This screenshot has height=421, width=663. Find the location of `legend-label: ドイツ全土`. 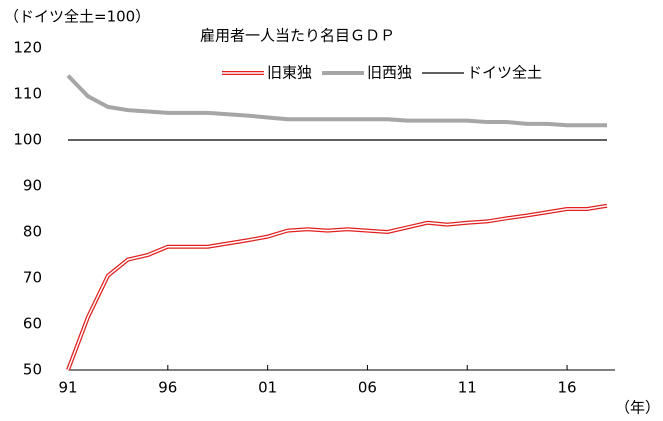

legend-label: ドイツ全土 is located at coordinates (504, 73).